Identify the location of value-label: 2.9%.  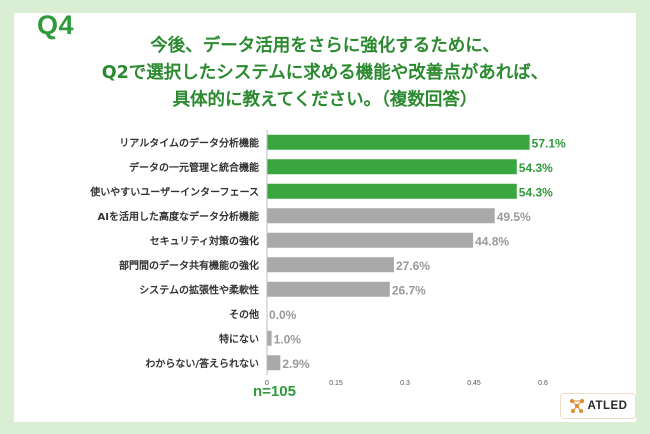
(296, 364).